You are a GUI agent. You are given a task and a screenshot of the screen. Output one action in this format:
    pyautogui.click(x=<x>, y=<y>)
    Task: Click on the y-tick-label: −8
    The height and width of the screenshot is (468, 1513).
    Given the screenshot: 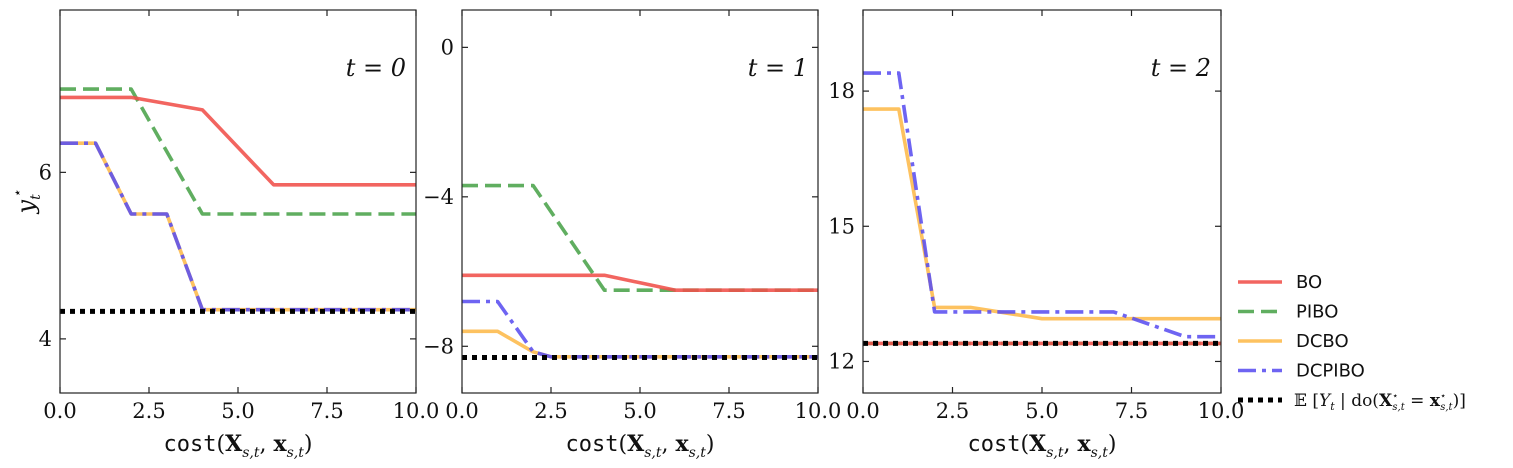 What is the action you would take?
    pyautogui.click(x=438, y=346)
    